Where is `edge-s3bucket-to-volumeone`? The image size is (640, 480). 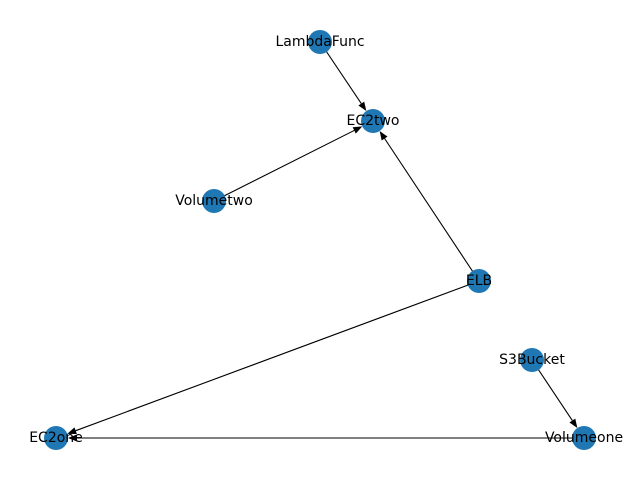
edge-s3bucket-to-volumeone is located at coordinates (552, 390).